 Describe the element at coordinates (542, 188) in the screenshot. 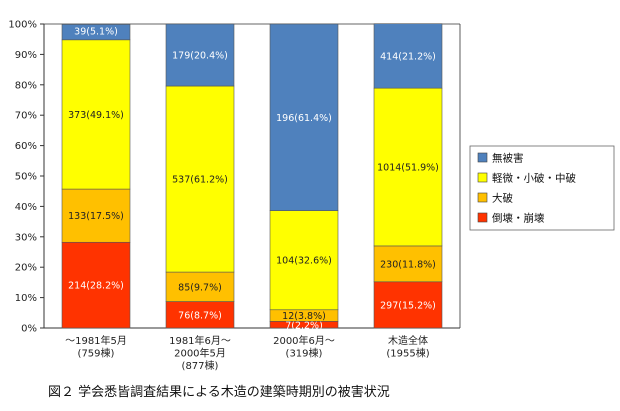

I see `legend-box` at that location.